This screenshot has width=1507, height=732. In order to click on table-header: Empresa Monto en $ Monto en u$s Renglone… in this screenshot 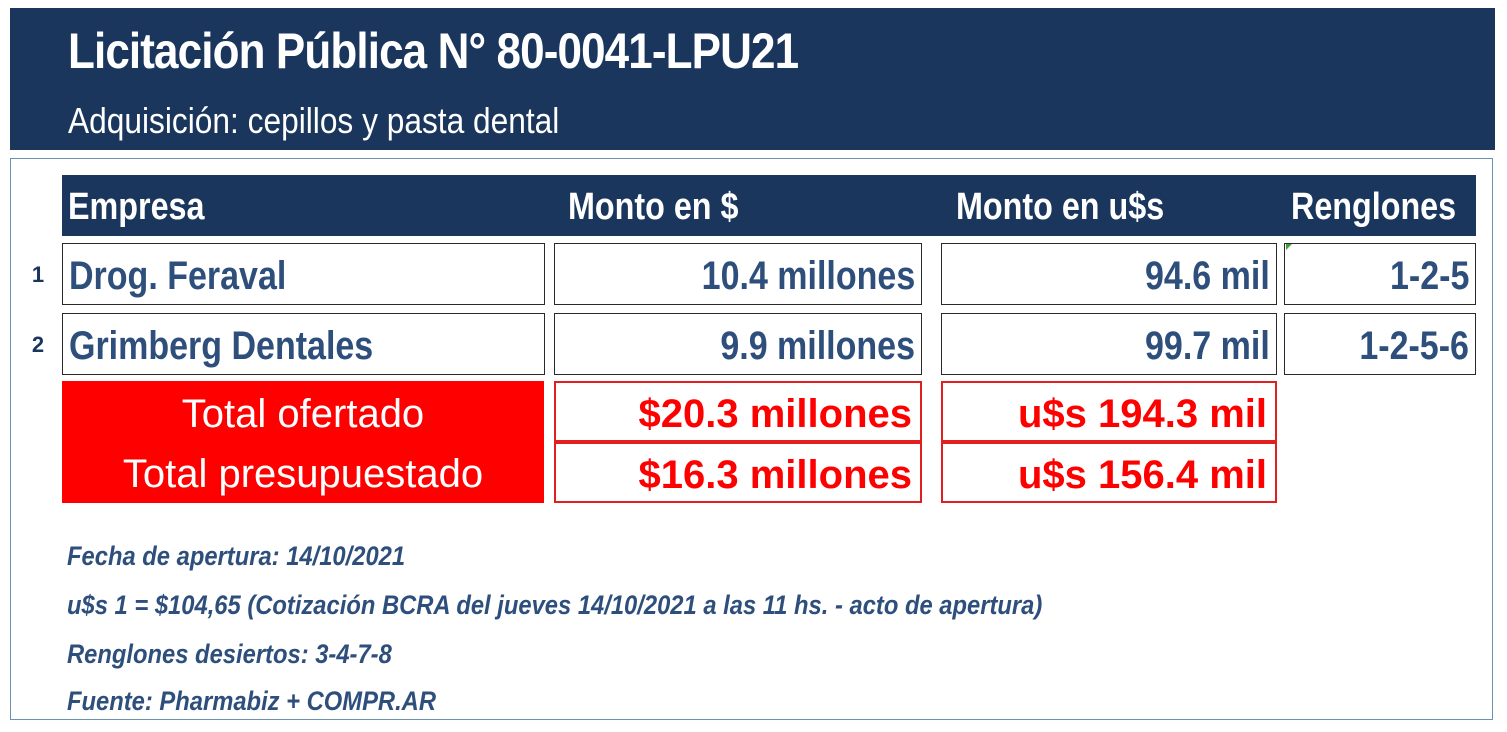, I will do `click(769, 205)`.